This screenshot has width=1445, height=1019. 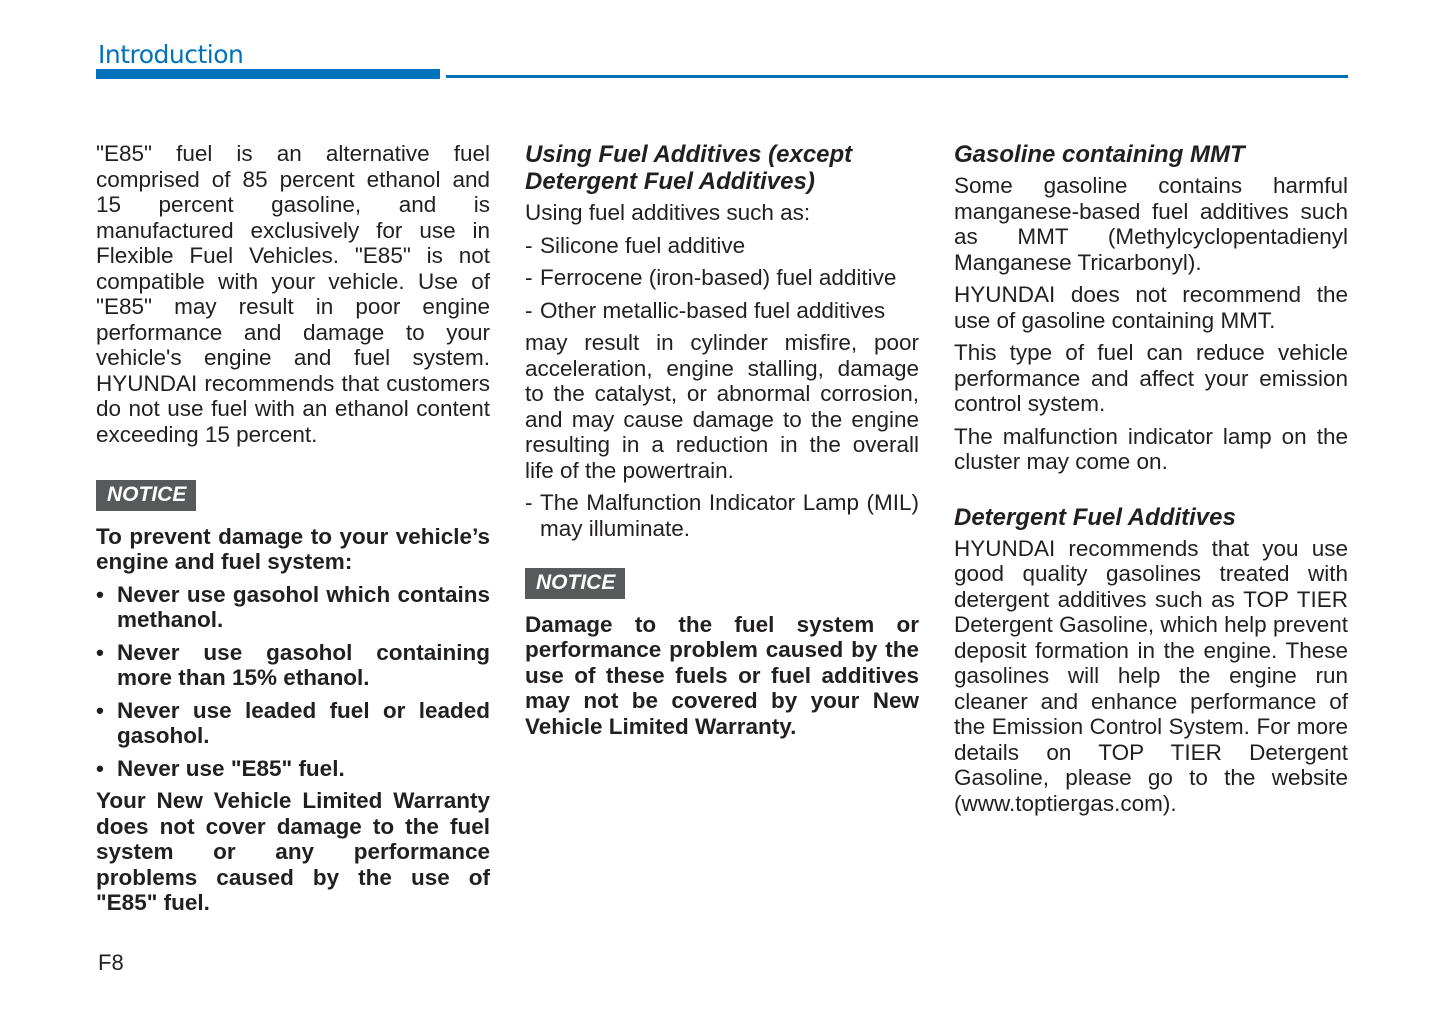 I want to click on list-item: Other metallic-based fuel additives, so click(x=722, y=311).